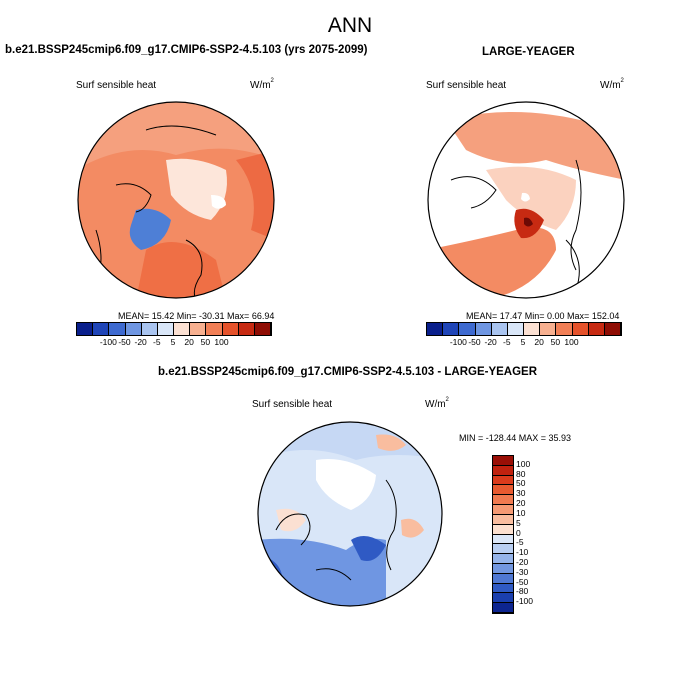  Describe the element at coordinates (531, 198) in the screenshot. I see `panel2-arctic-field` at that location.